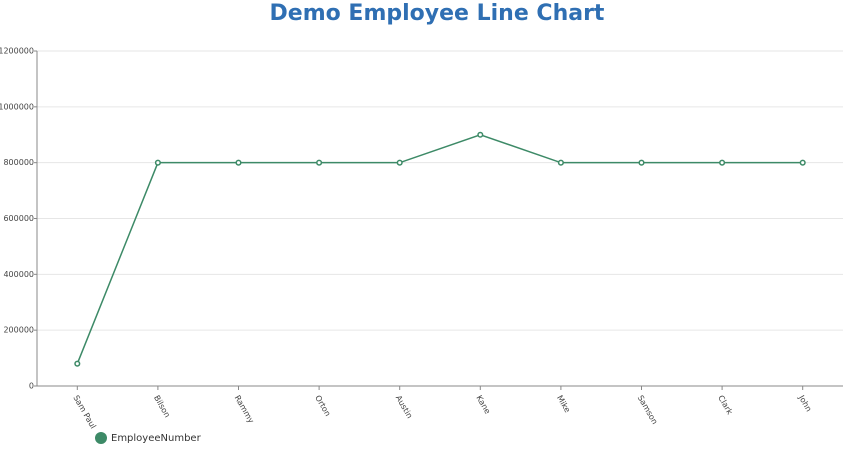  What do you see at coordinates (804, 403) in the screenshot?
I see `x-tick-label: John` at bounding box center [804, 403].